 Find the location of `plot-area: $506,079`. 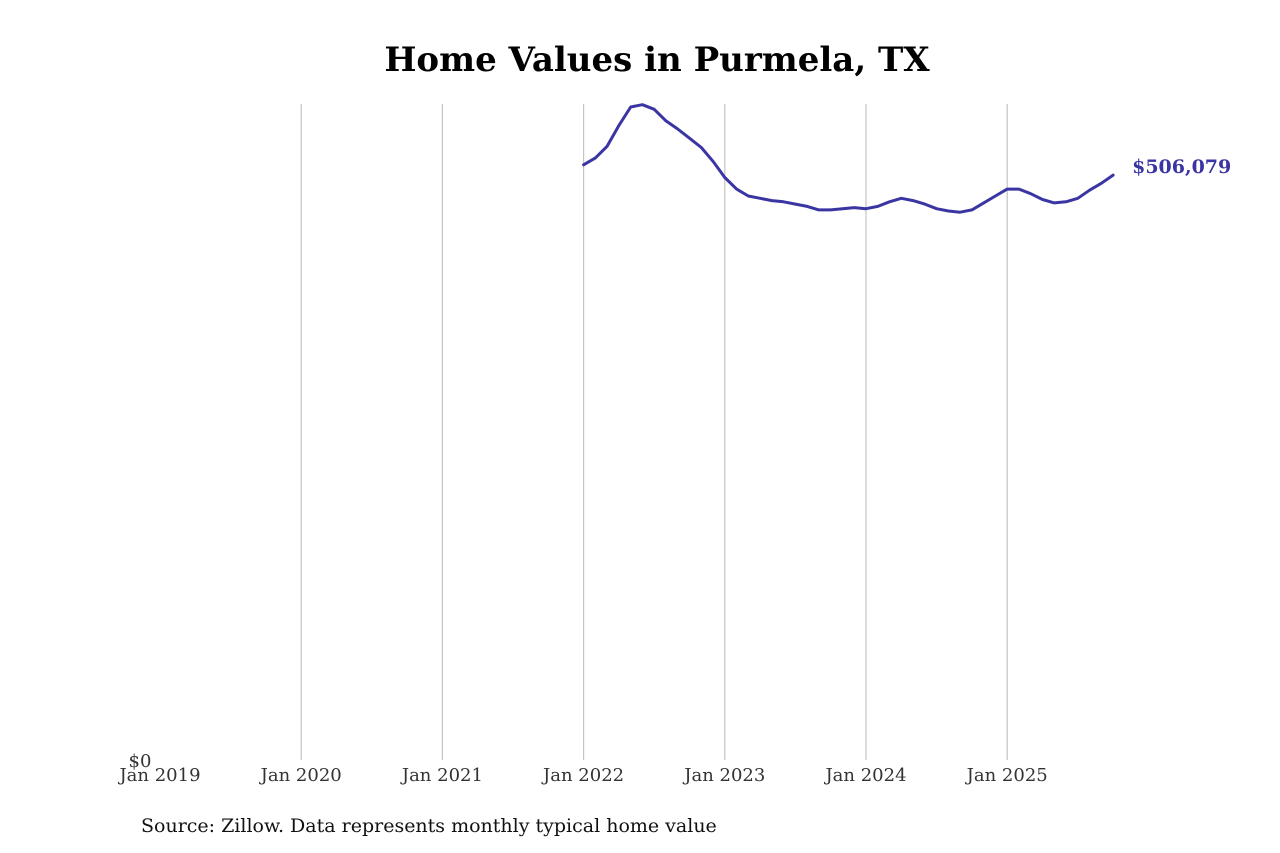

plot-area: $506,079 is located at coordinates (906, 158).